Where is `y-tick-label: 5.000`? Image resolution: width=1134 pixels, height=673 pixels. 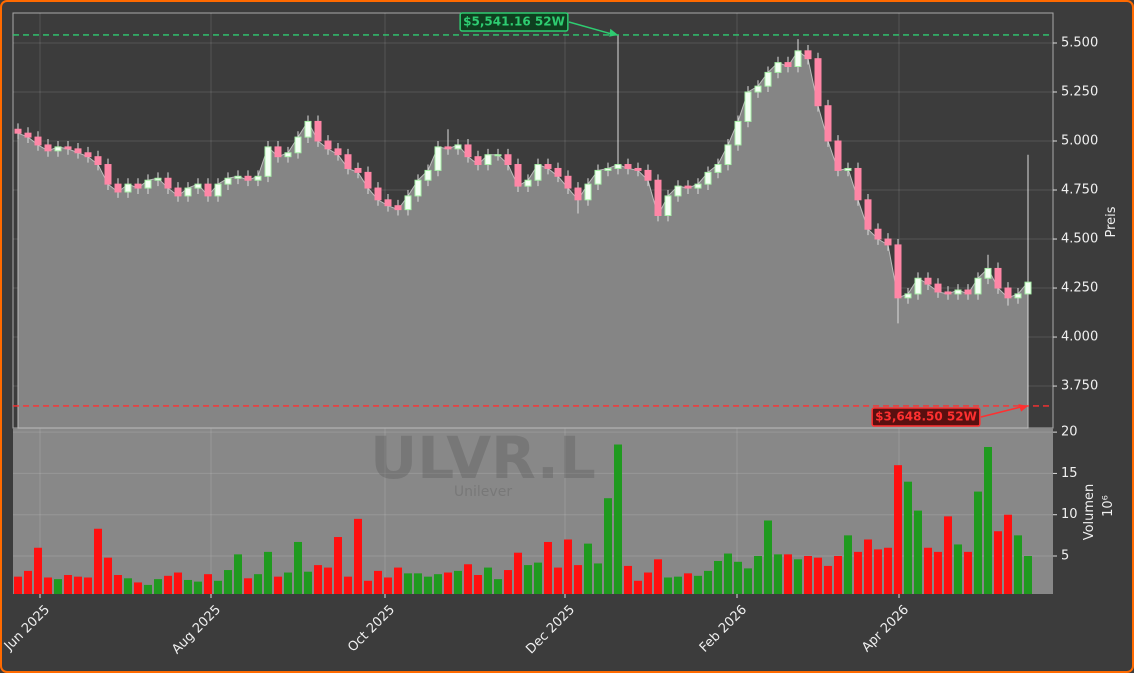 y-tick-label: 5.000 is located at coordinates (1079, 141).